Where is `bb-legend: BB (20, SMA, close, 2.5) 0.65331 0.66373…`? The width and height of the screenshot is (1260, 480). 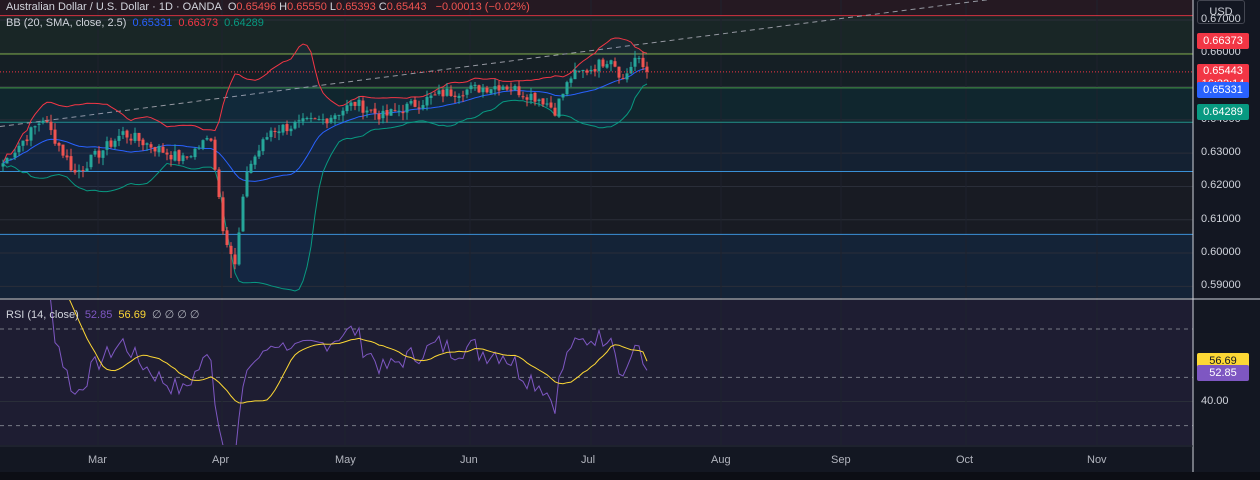 bb-legend: BB (20, SMA, close, 2.5) 0.65331 0.66373… is located at coordinates (136, 23).